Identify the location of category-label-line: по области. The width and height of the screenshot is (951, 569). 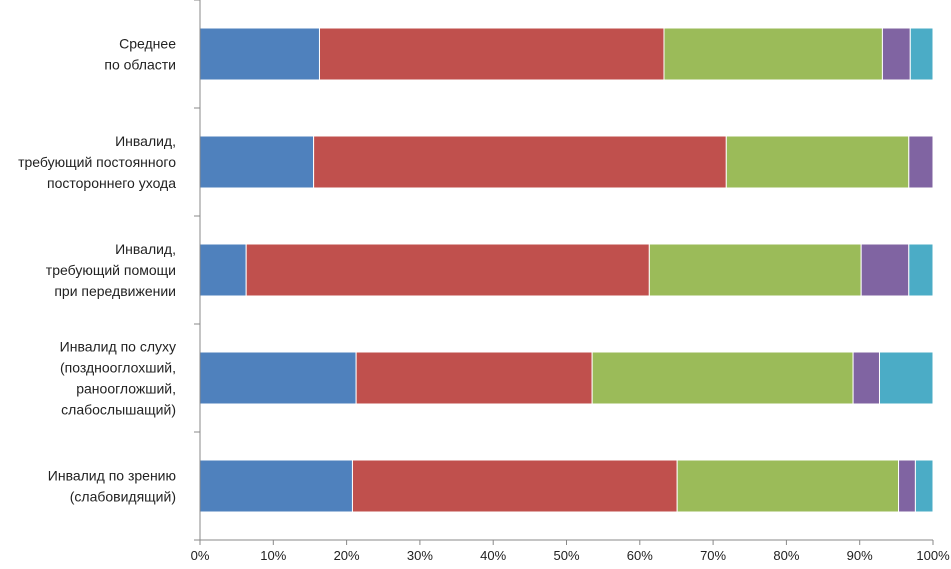
(140, 65).